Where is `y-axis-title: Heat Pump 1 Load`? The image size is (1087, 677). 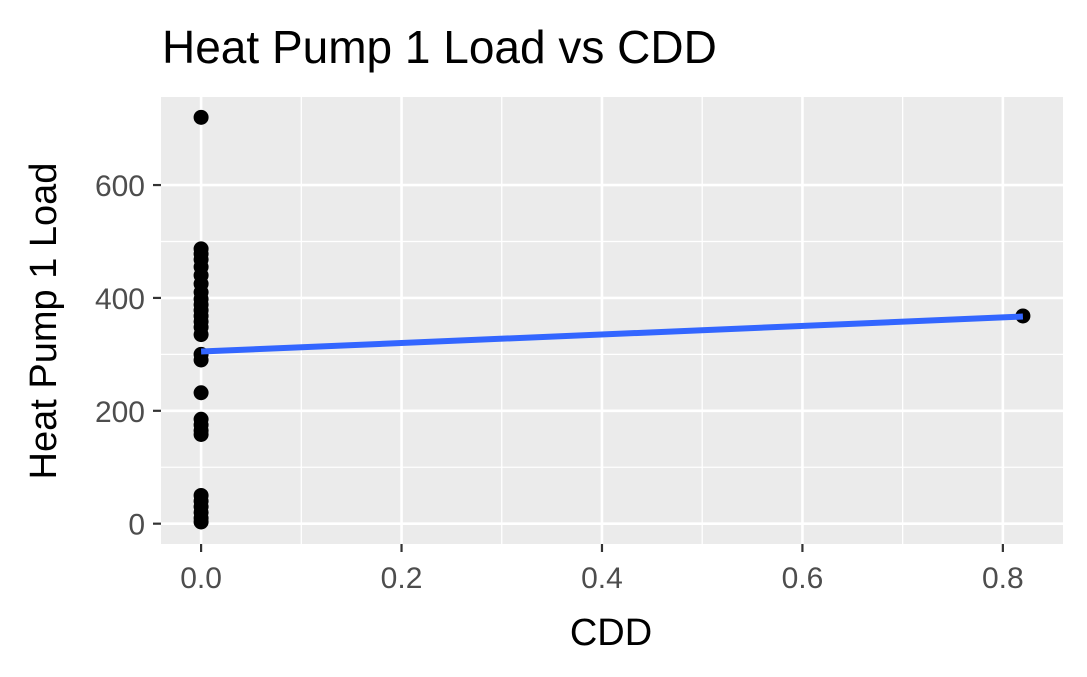
y-axis-title: Heat Pump 1 Load is located at coordinates (44, 321).